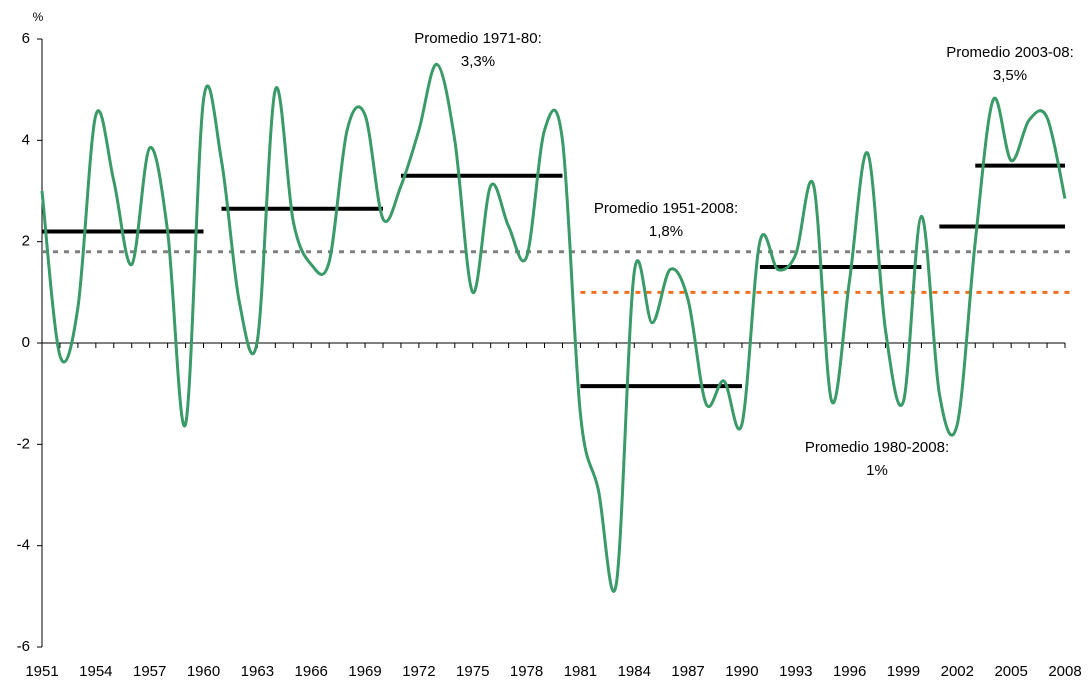 This screenshot has height=684, width=1092. I want to click on x-tick-label: 1951, so click(41, 671).